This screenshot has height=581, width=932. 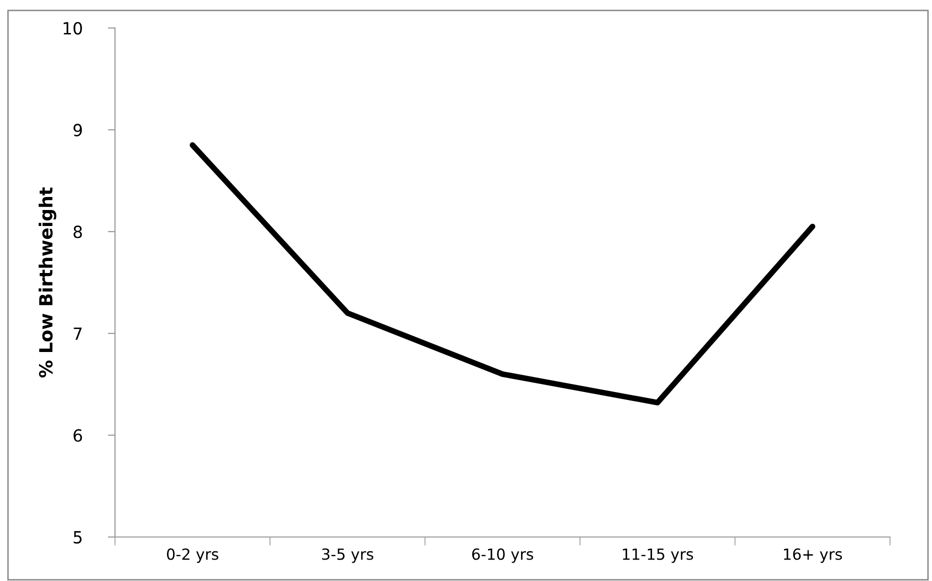 I want to click on y-tick-label: 10, so click(x=73, y=28).